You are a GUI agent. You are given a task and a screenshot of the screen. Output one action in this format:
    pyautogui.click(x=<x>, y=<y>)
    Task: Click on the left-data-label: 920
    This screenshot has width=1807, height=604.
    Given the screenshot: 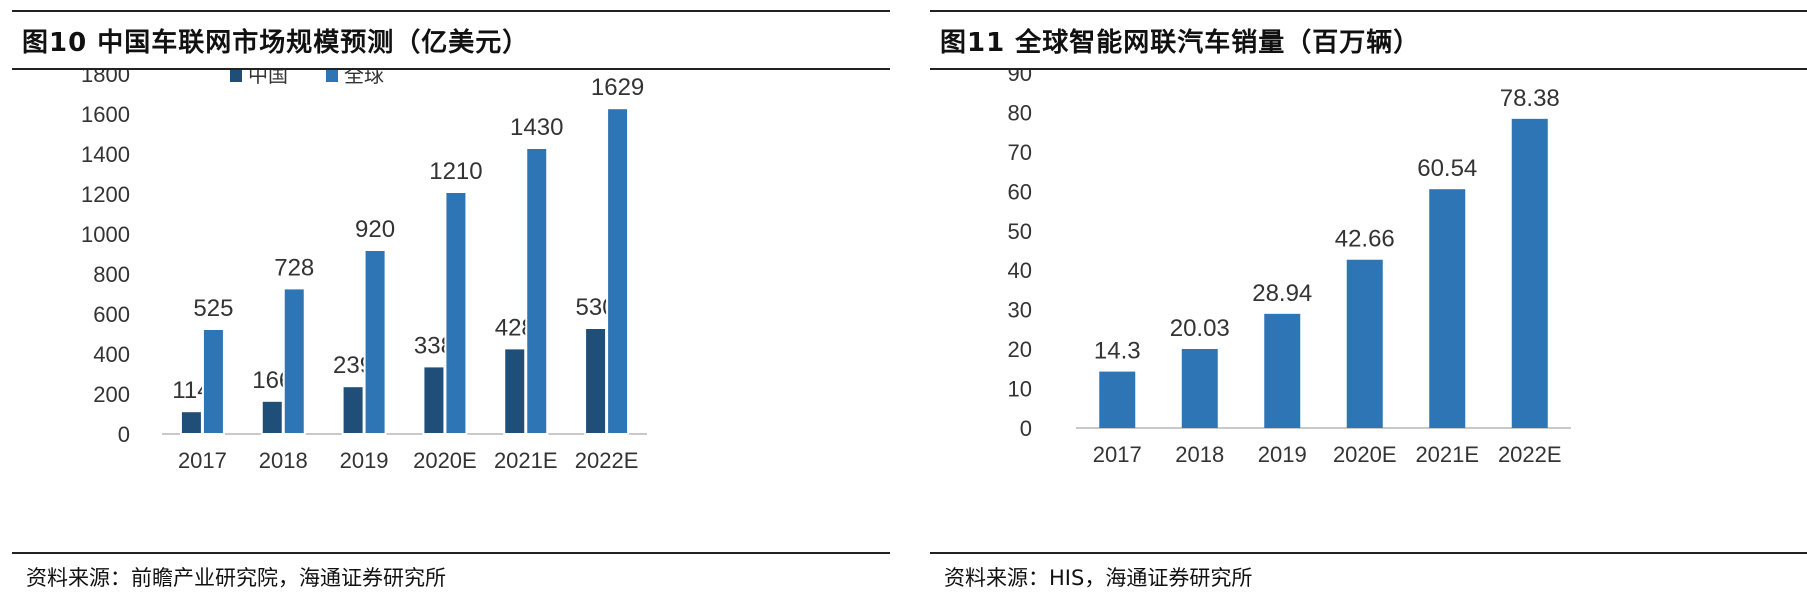 What is the action you would take?
    pyautogui.click(x=375, y=229)
    